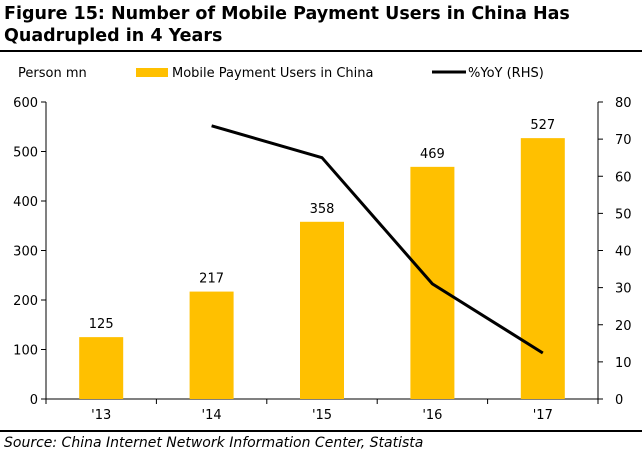 Image resolution: width=642 pixels, height=458 pixels. What do you see at coordinates (432, 154) in the screenshot?
I see `bar-data-label: 469` at bounding box center [432, 154].